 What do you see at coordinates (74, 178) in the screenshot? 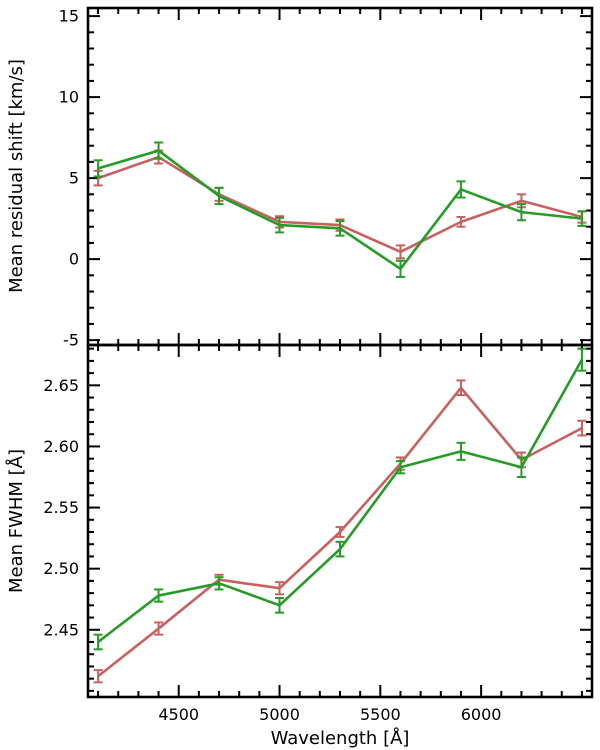
I see `top-ytick-label: 5` at bounding box center [74, 178].